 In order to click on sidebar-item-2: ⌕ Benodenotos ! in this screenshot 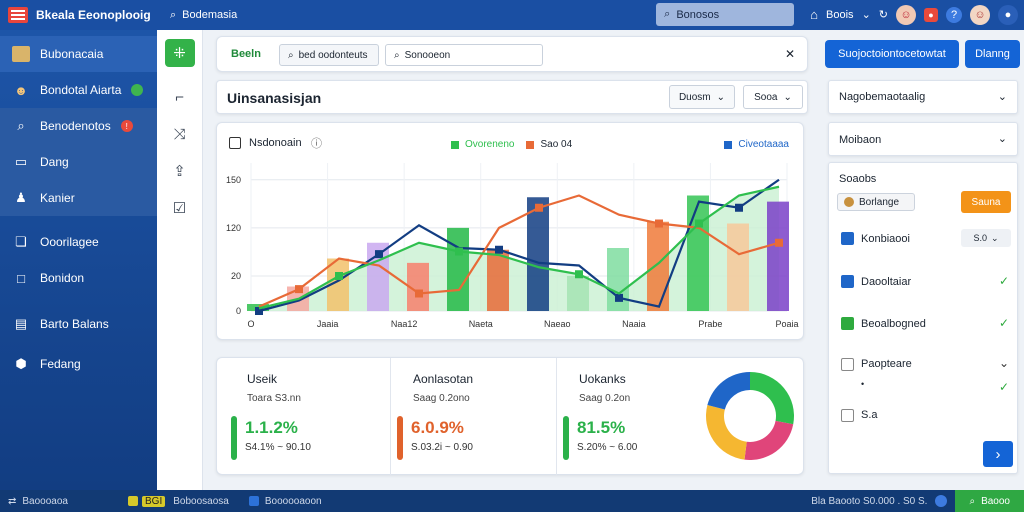, I will do `click(78, 126)`.